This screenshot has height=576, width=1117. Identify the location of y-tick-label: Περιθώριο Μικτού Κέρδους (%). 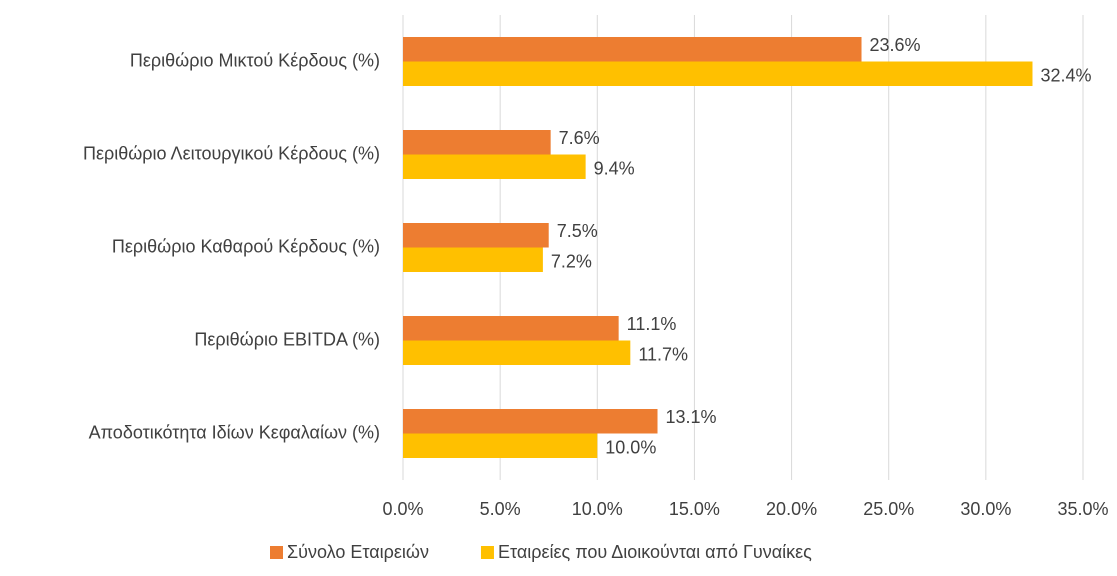
(255, 60).